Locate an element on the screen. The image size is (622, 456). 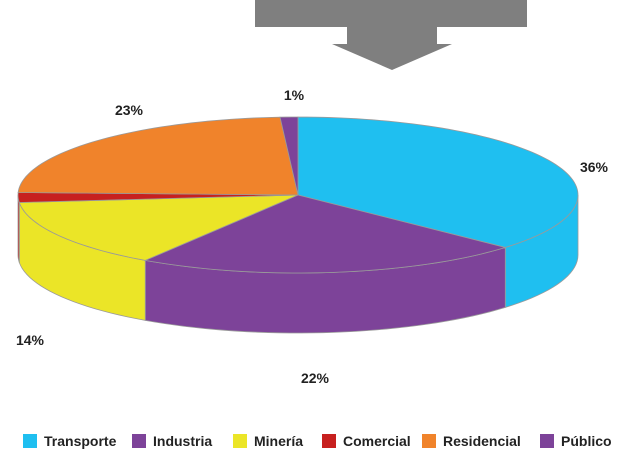
legend-label: Transporte is located at coordinates (80, 441).